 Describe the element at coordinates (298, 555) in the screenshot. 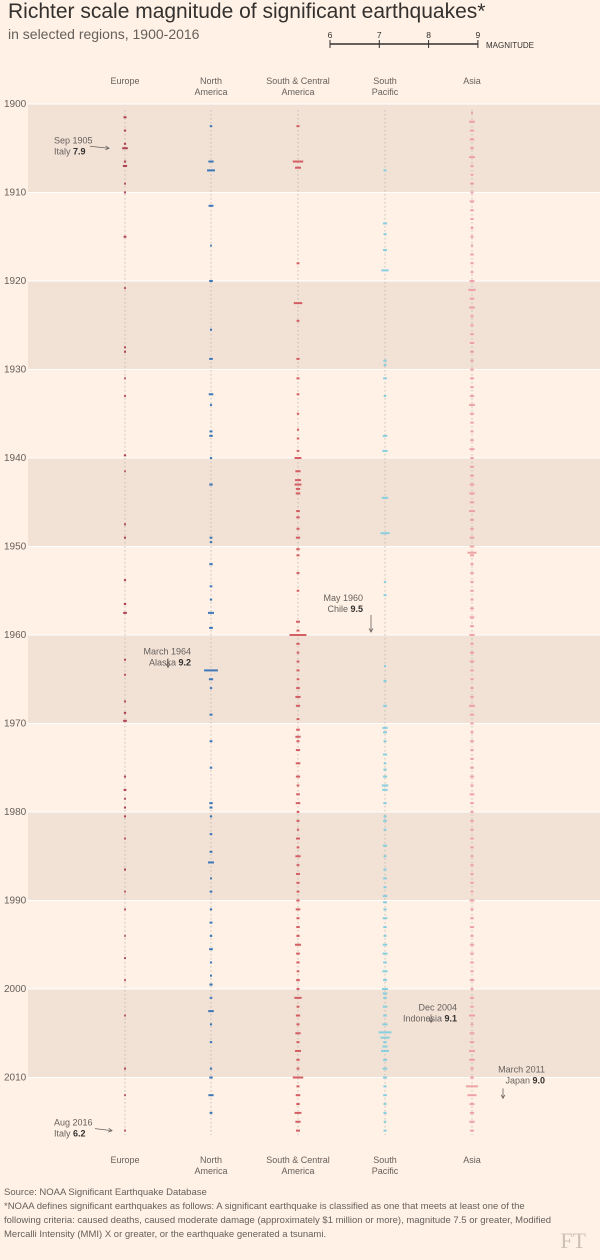

I see `quake-south-central-america-1951-m7` at that location.